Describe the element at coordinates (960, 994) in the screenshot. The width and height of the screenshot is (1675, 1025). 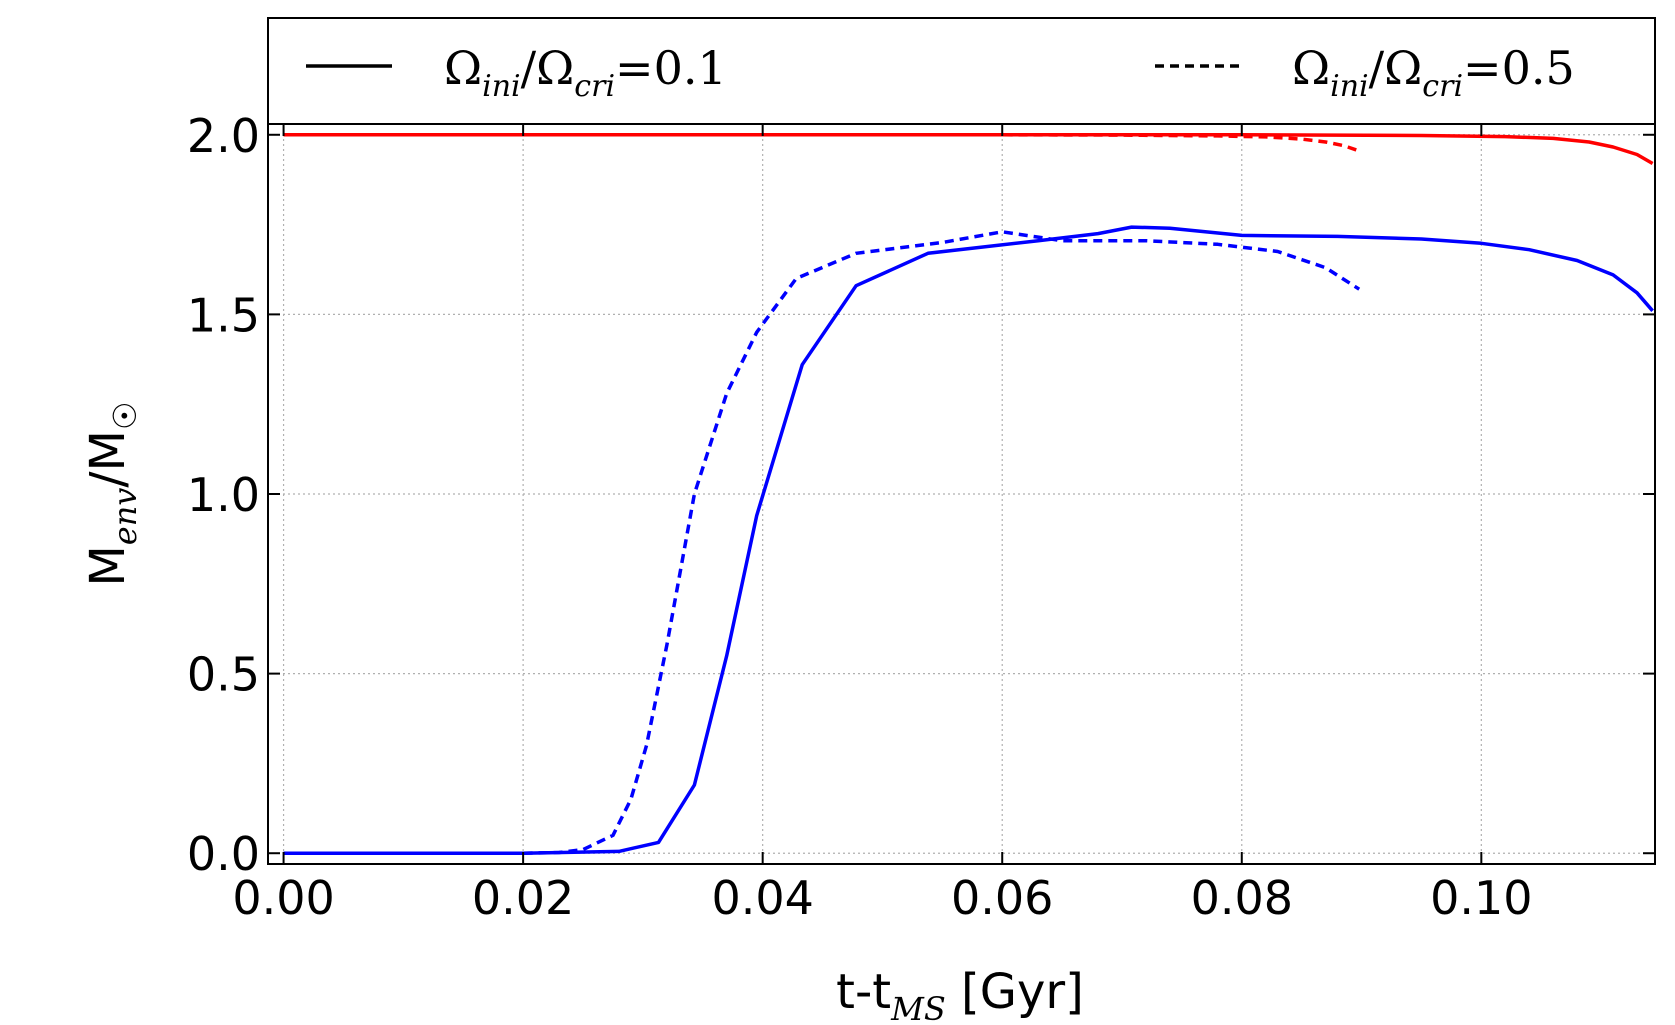
I see `x-axis-label: t-tMS [Gyr]` at that location.